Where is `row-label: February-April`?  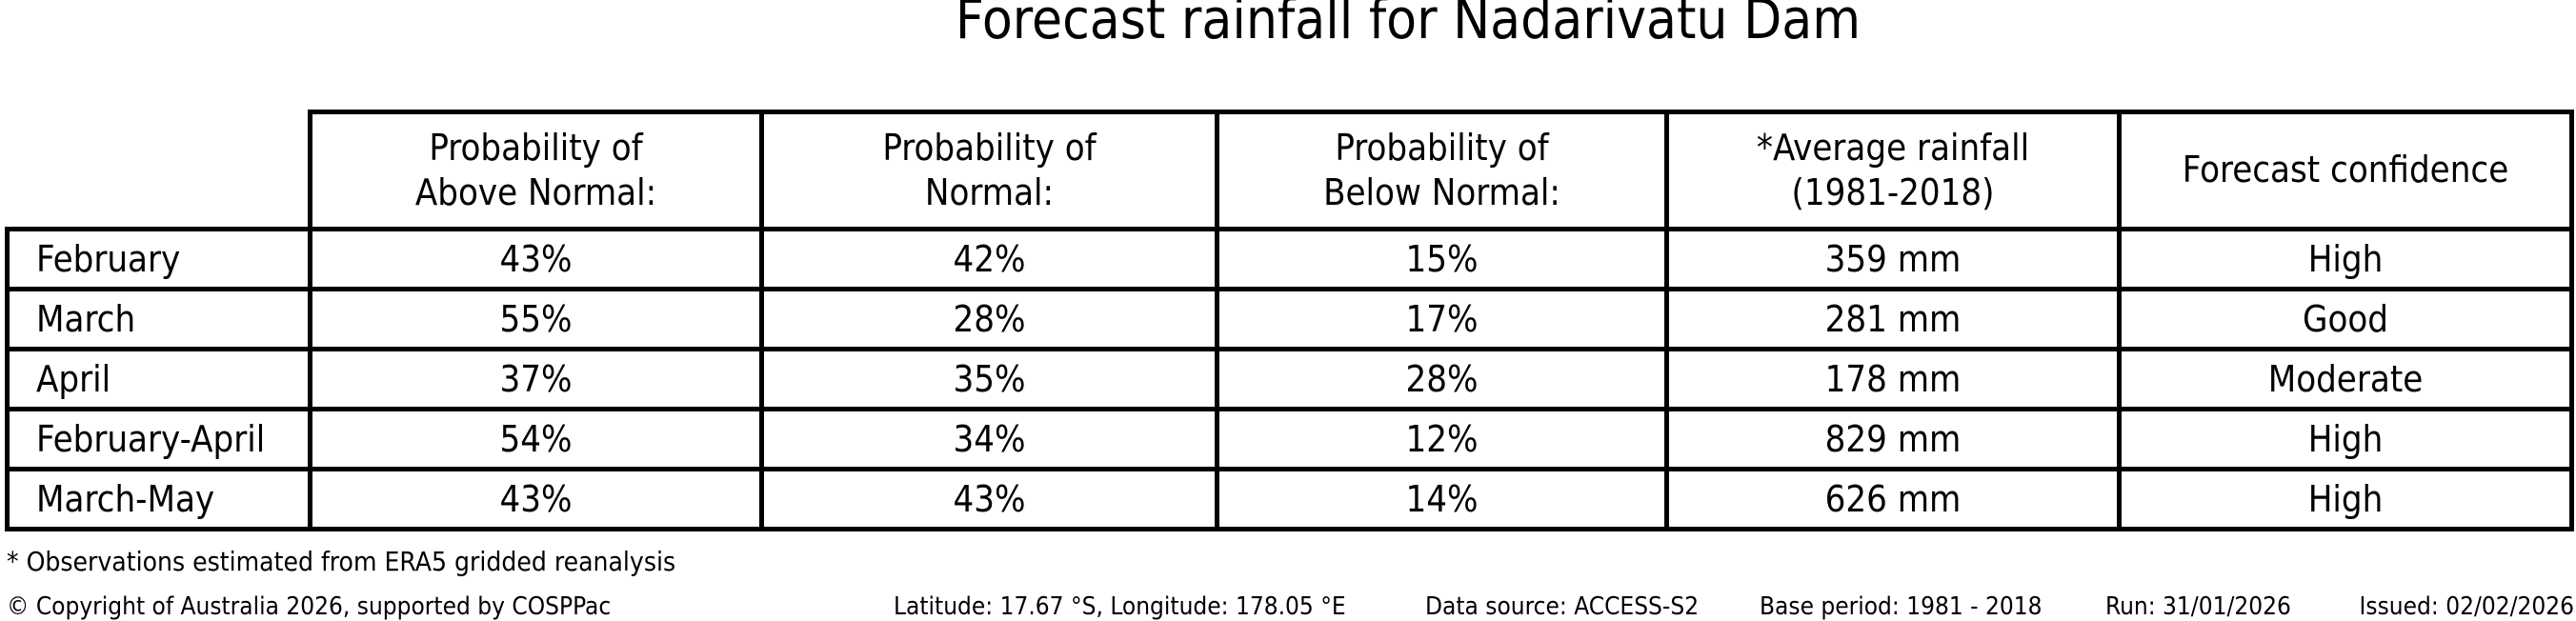
row-label: February-April is located at coordinates (159, 439).